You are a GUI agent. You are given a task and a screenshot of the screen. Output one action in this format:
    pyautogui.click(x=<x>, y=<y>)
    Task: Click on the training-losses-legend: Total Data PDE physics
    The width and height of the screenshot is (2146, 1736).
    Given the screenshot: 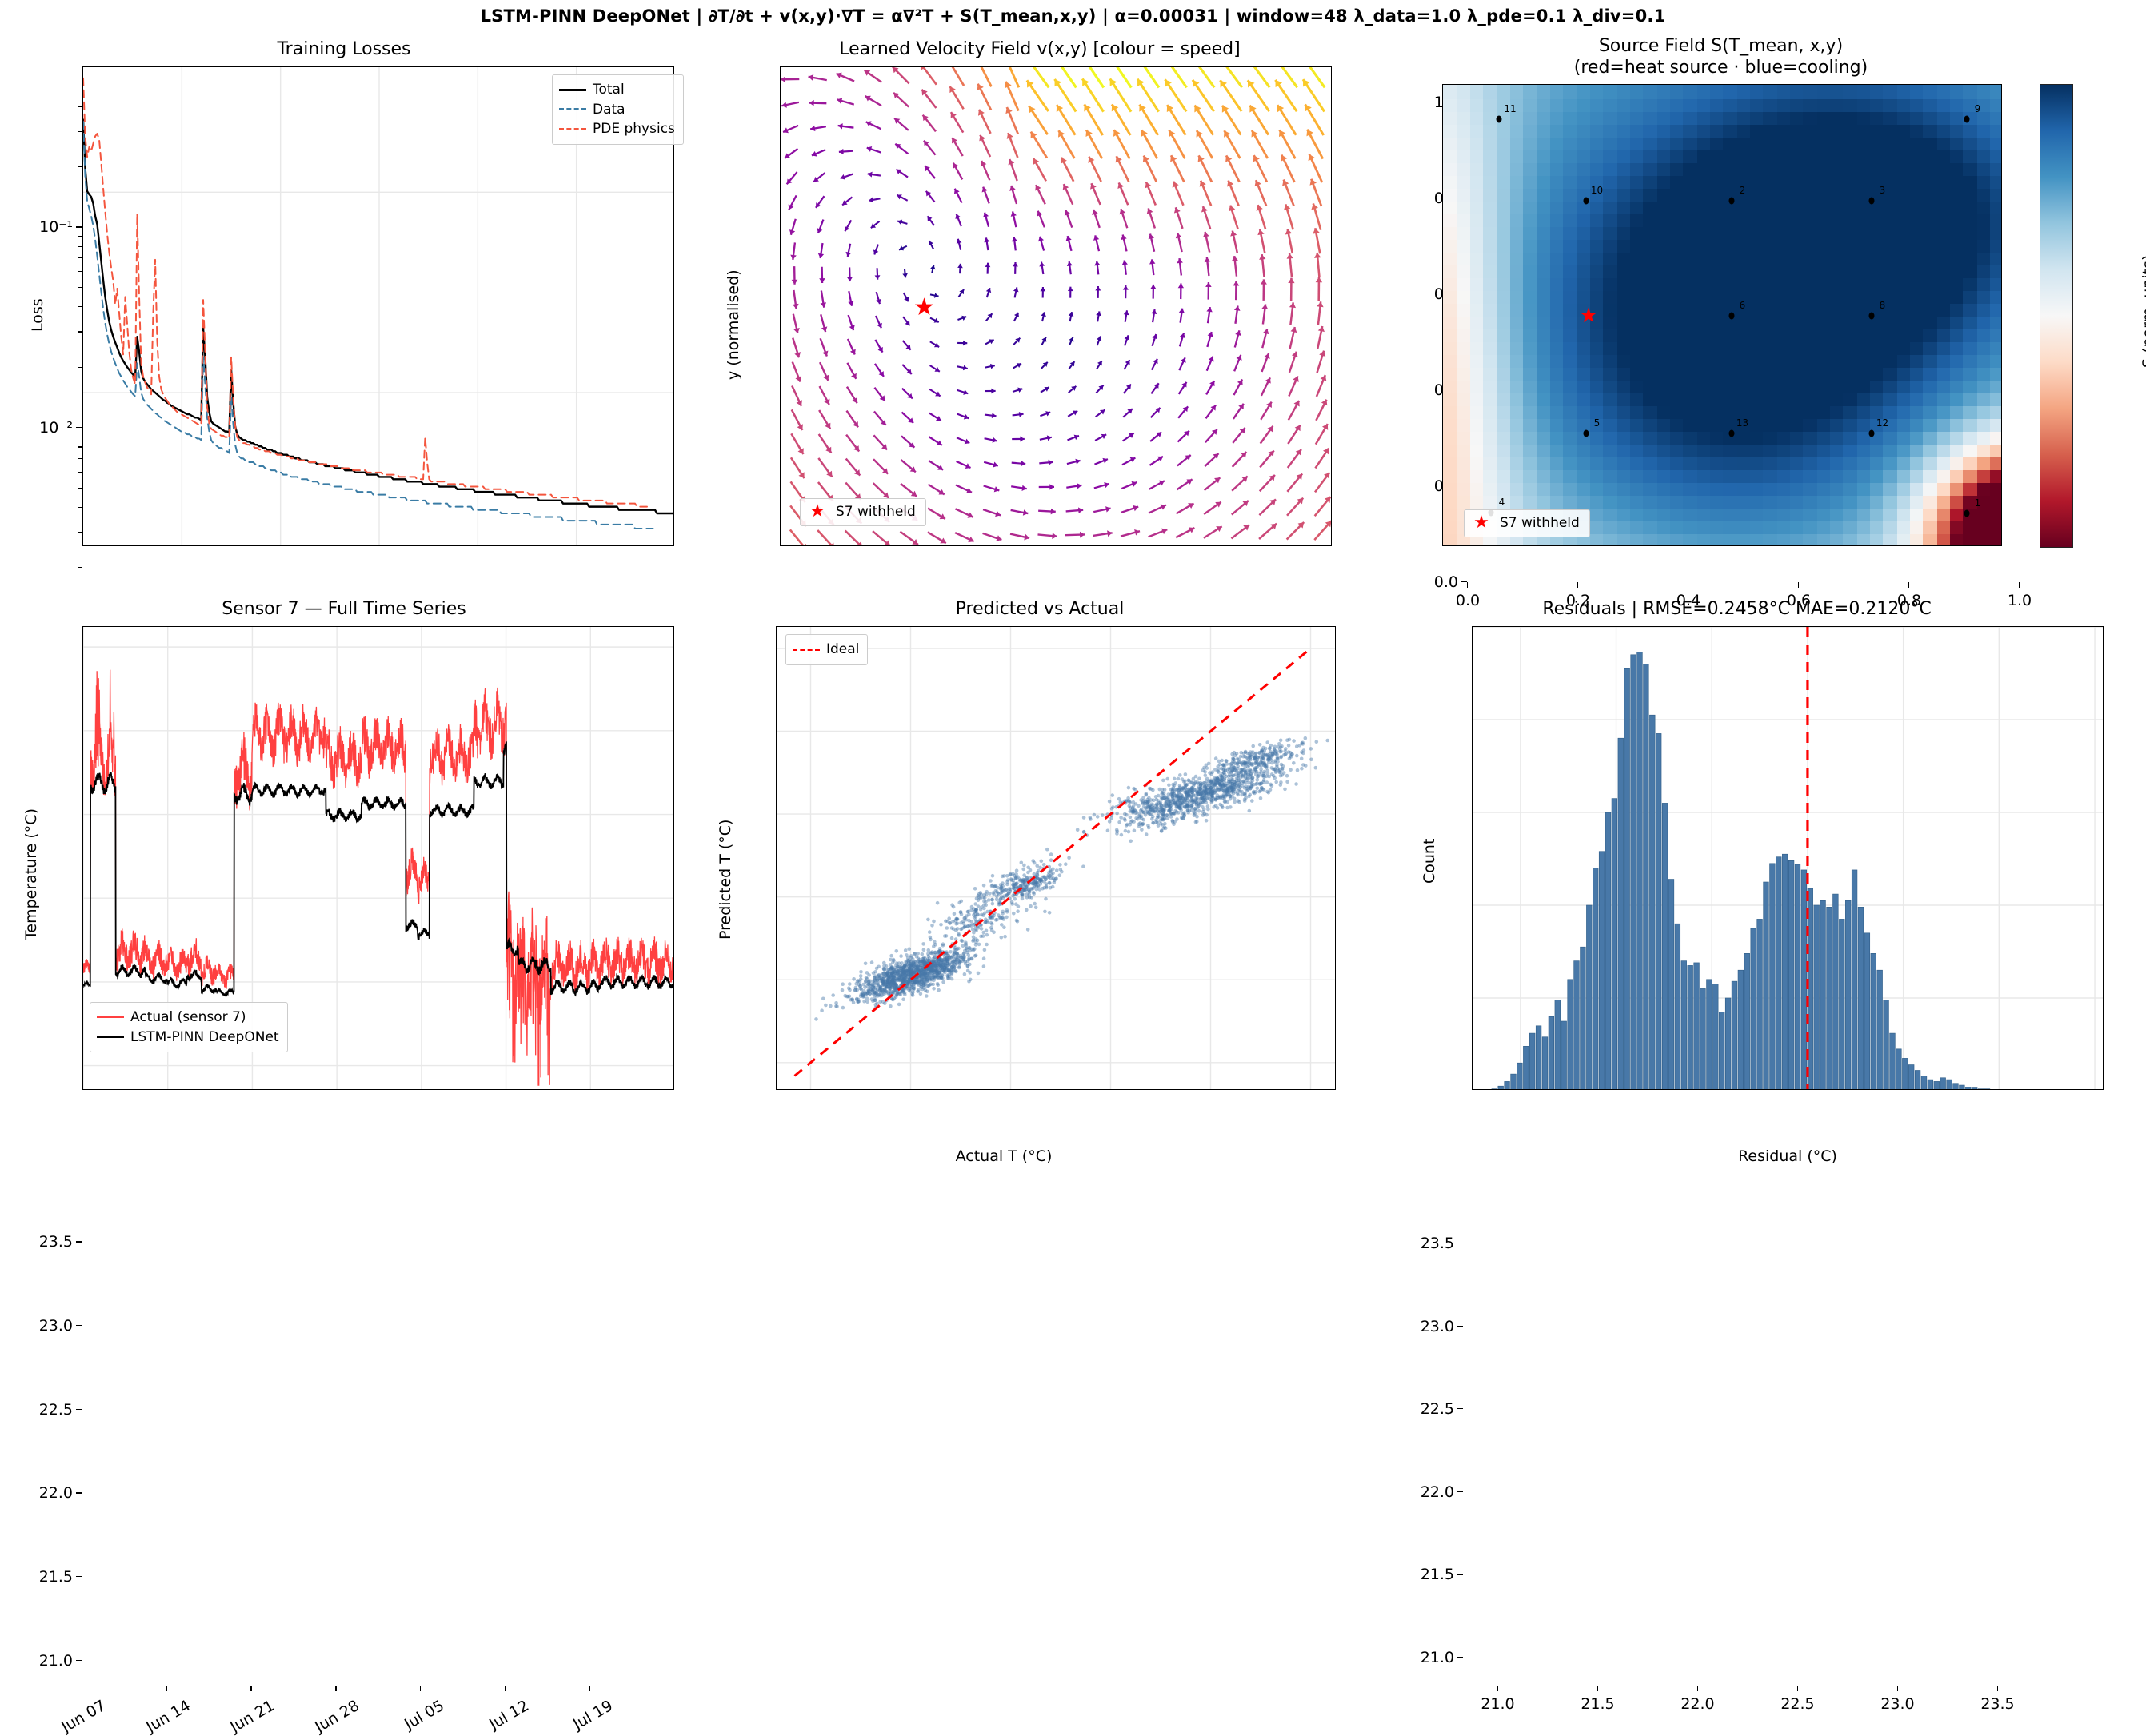 What is the action you would take?
    pyautogui.click(x=618, y=109)
    